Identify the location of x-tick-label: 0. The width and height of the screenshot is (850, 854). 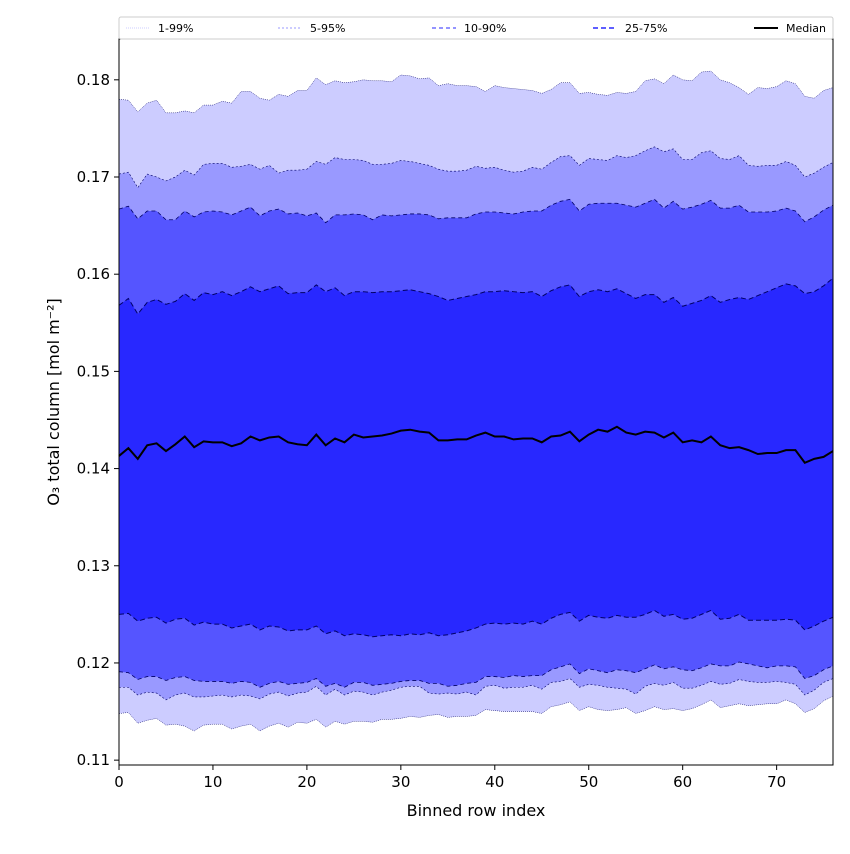
(119, 782).